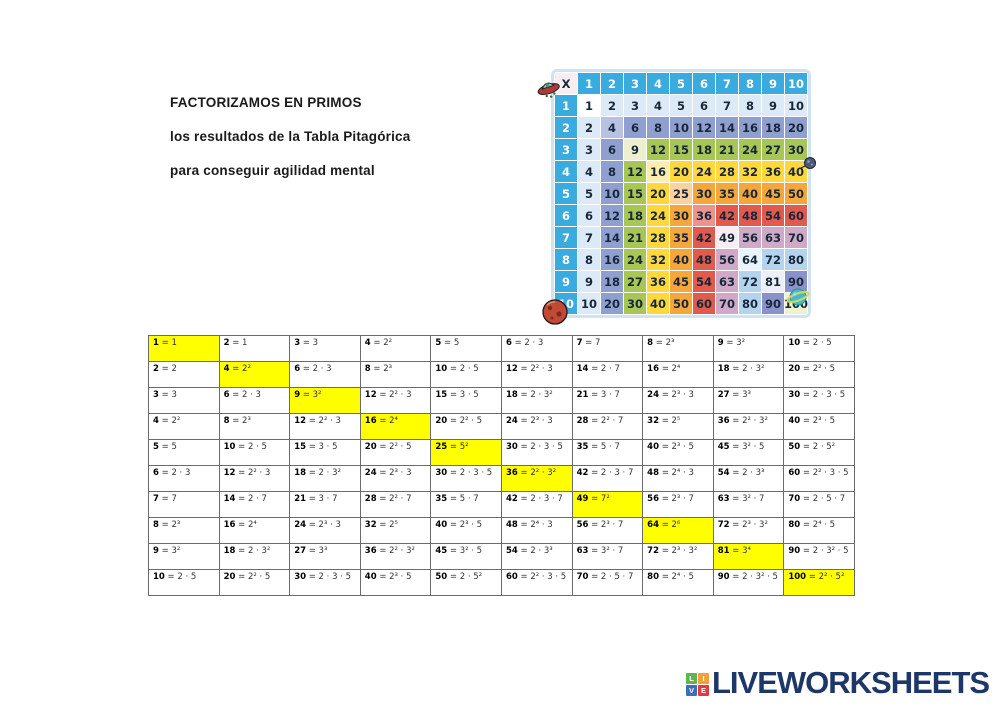 Image resolution: width=999 pixels, height=707 pixels. Describe the element at coordinates (566, 281) in the screenshot. I see `pytha-row-header: 9` at that location.